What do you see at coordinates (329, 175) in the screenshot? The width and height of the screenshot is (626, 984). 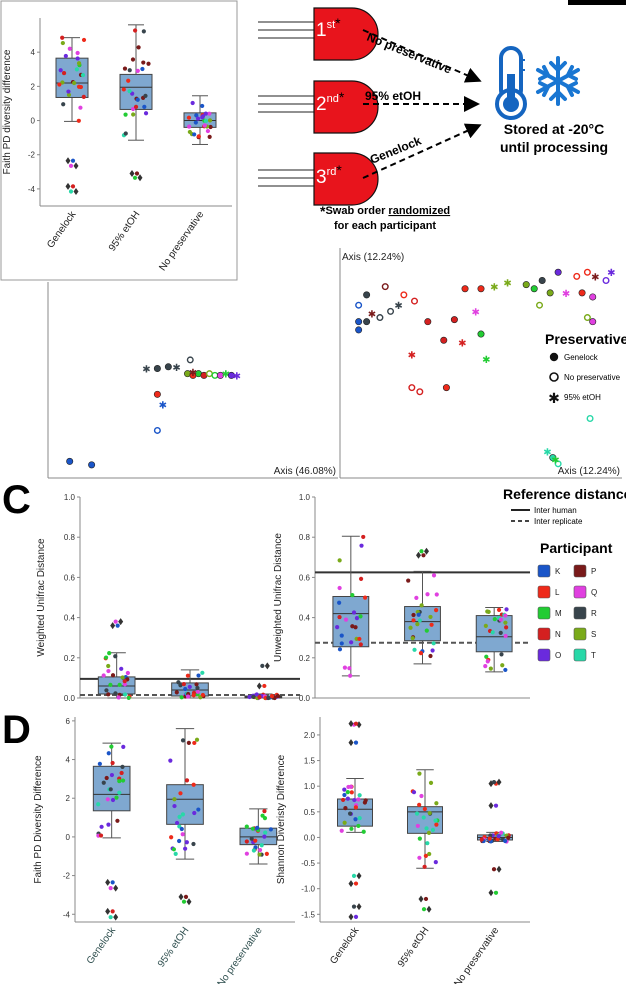 I see `swab-3-label: 3rd*` at bounding box center [329, 175].